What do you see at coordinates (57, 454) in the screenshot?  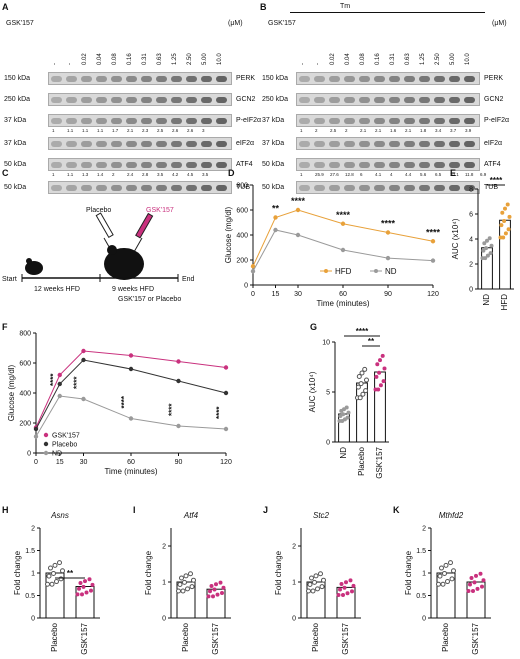 I see `legend-label: ND` at bounding box center [57, 454].